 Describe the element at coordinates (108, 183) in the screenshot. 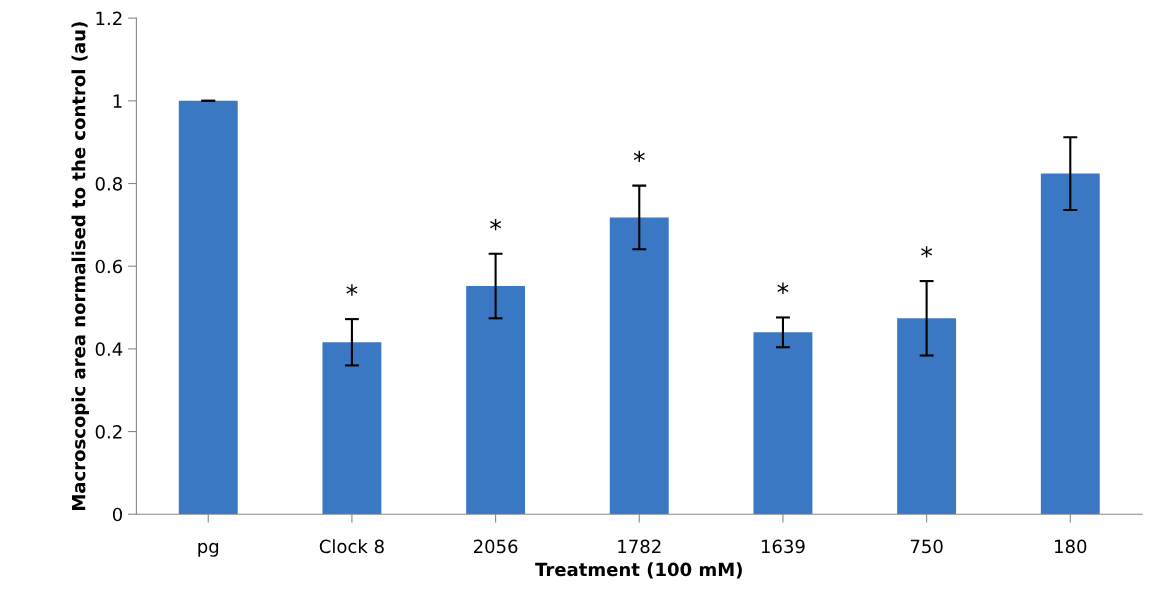

I see `y-tick-label: 0.8` at that location.